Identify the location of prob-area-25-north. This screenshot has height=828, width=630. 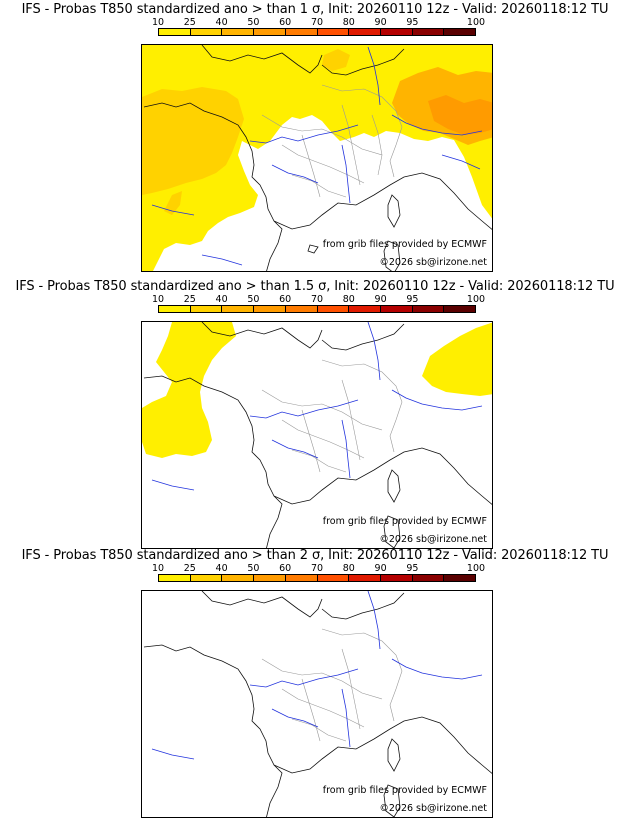
(336, 60).